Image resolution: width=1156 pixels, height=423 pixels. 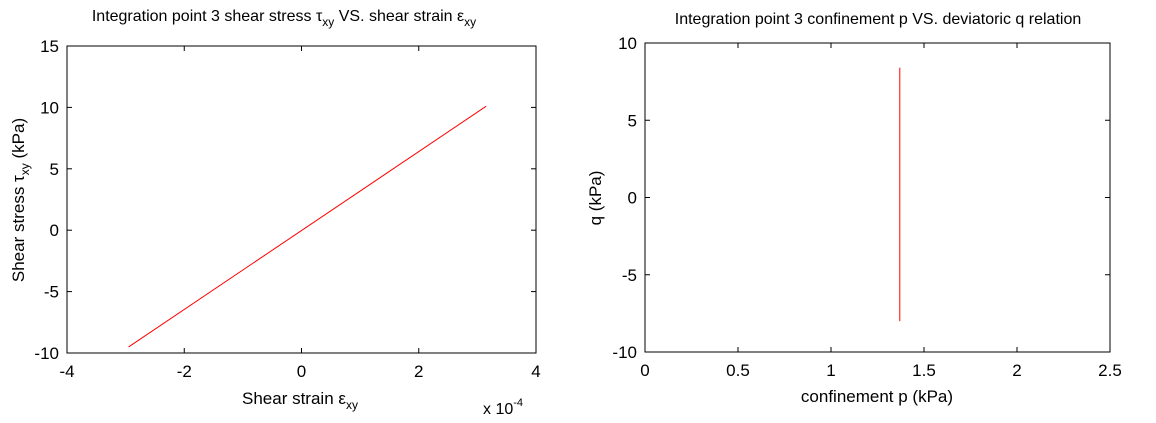 What do you see at coordinates (644, 370) in the screenshot?
I see `chart-right-xtick-label: 0` at bounding box center [644, 370].